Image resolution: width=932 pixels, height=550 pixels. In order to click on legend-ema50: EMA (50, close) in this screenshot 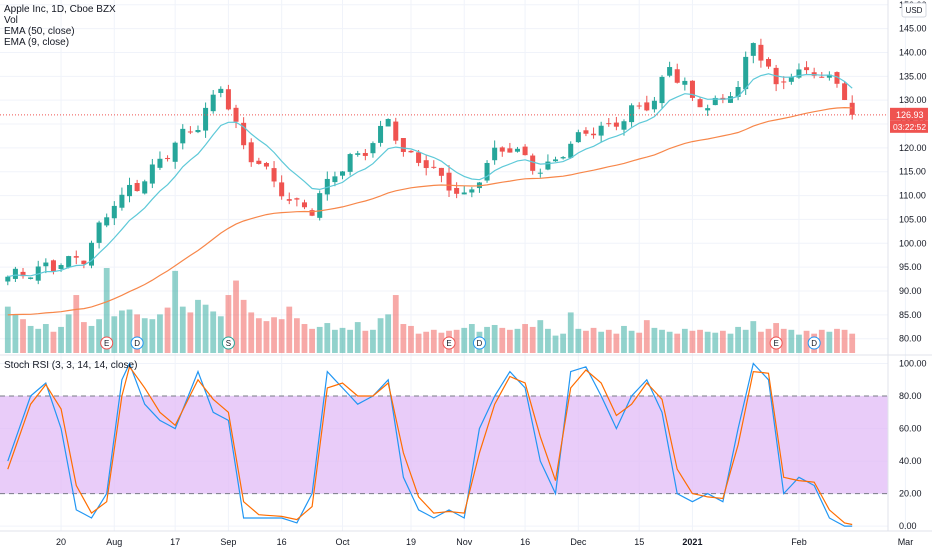, I will do `click(39, 31)`.